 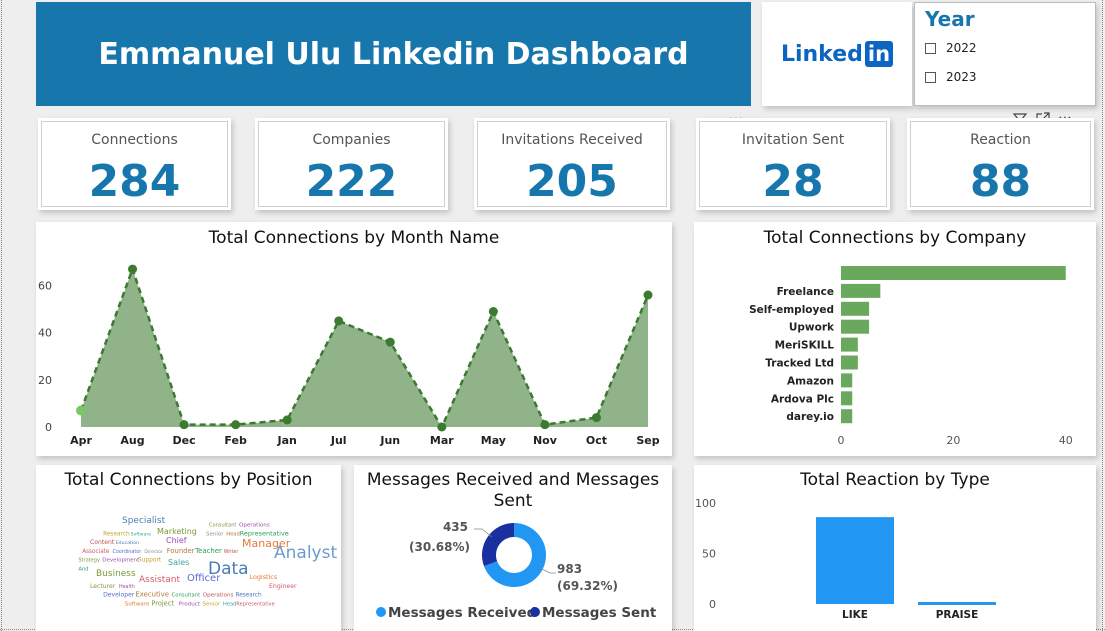 What do you see at coordinates (841, 440) in the screenshot?
I see `x-tick-label: 0` at bounding box center [841, 440].